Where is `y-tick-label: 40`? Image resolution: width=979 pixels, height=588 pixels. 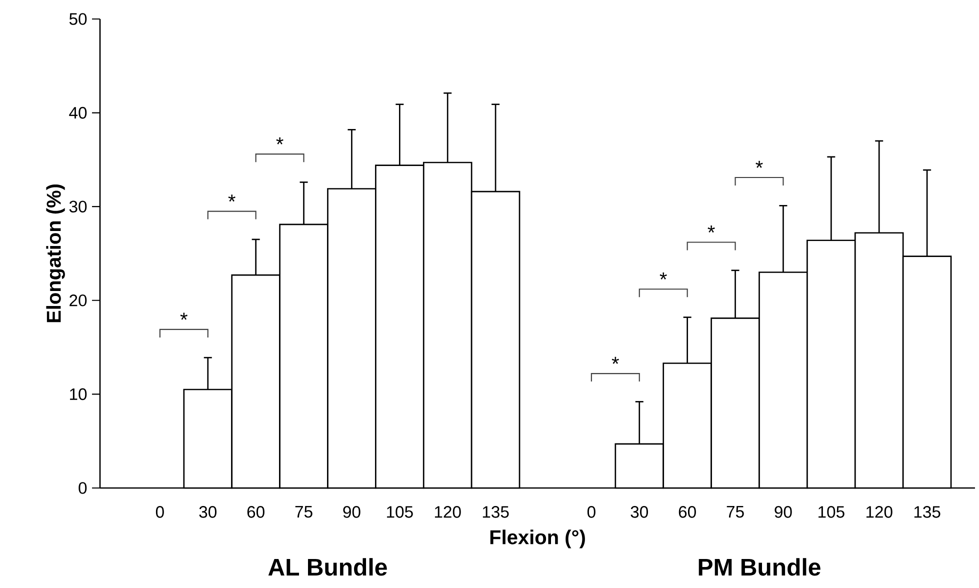
y-tick-label: 40 is located at coordinates (78, 112).